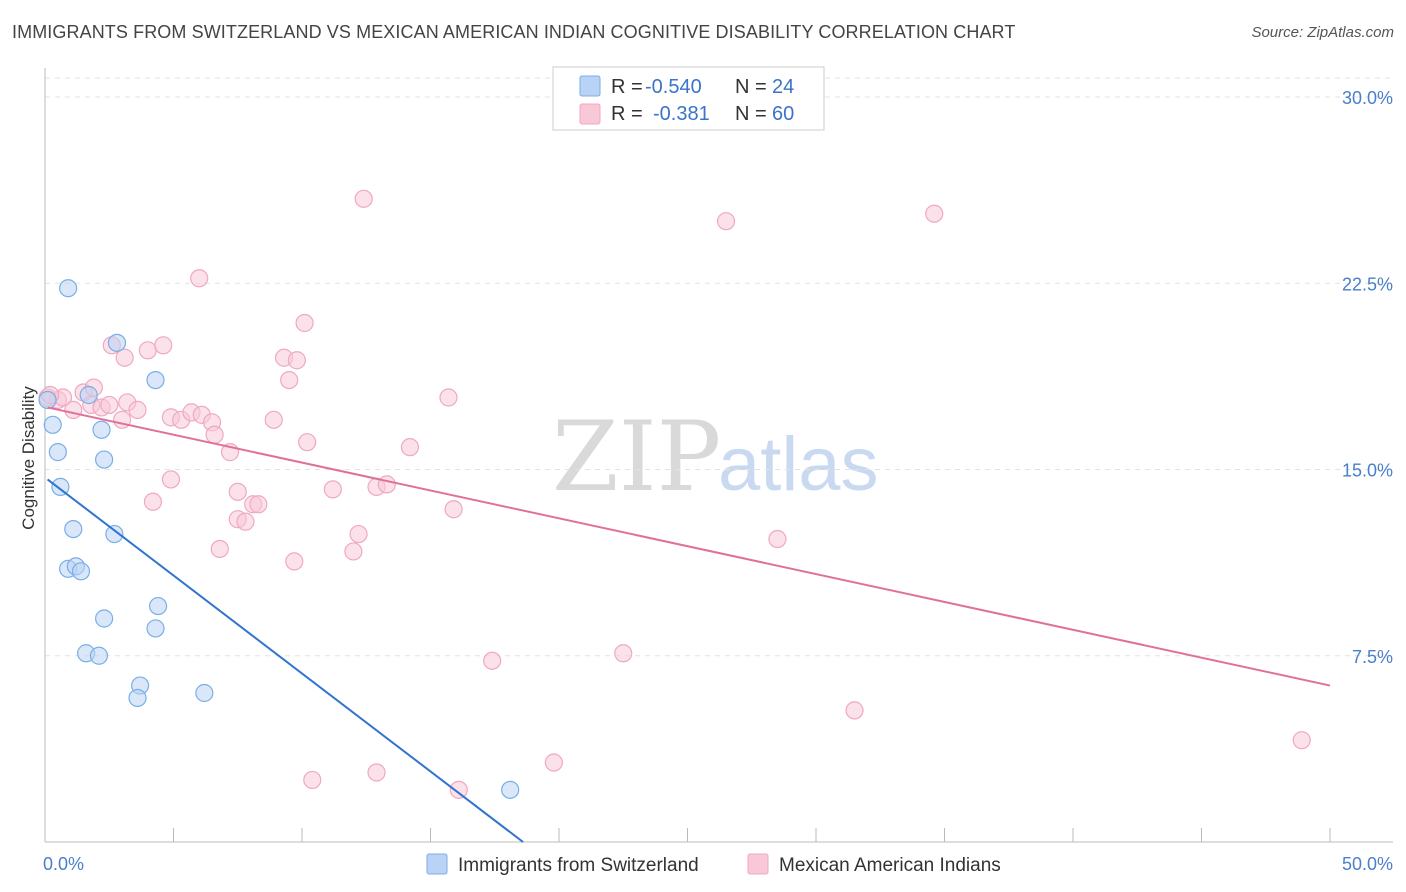 This screenshot has height=892, width=1406. What do you see at coordinates (285, 660) in the screenshot?
I see `blue-trendline` at bounding box center [285, 660].